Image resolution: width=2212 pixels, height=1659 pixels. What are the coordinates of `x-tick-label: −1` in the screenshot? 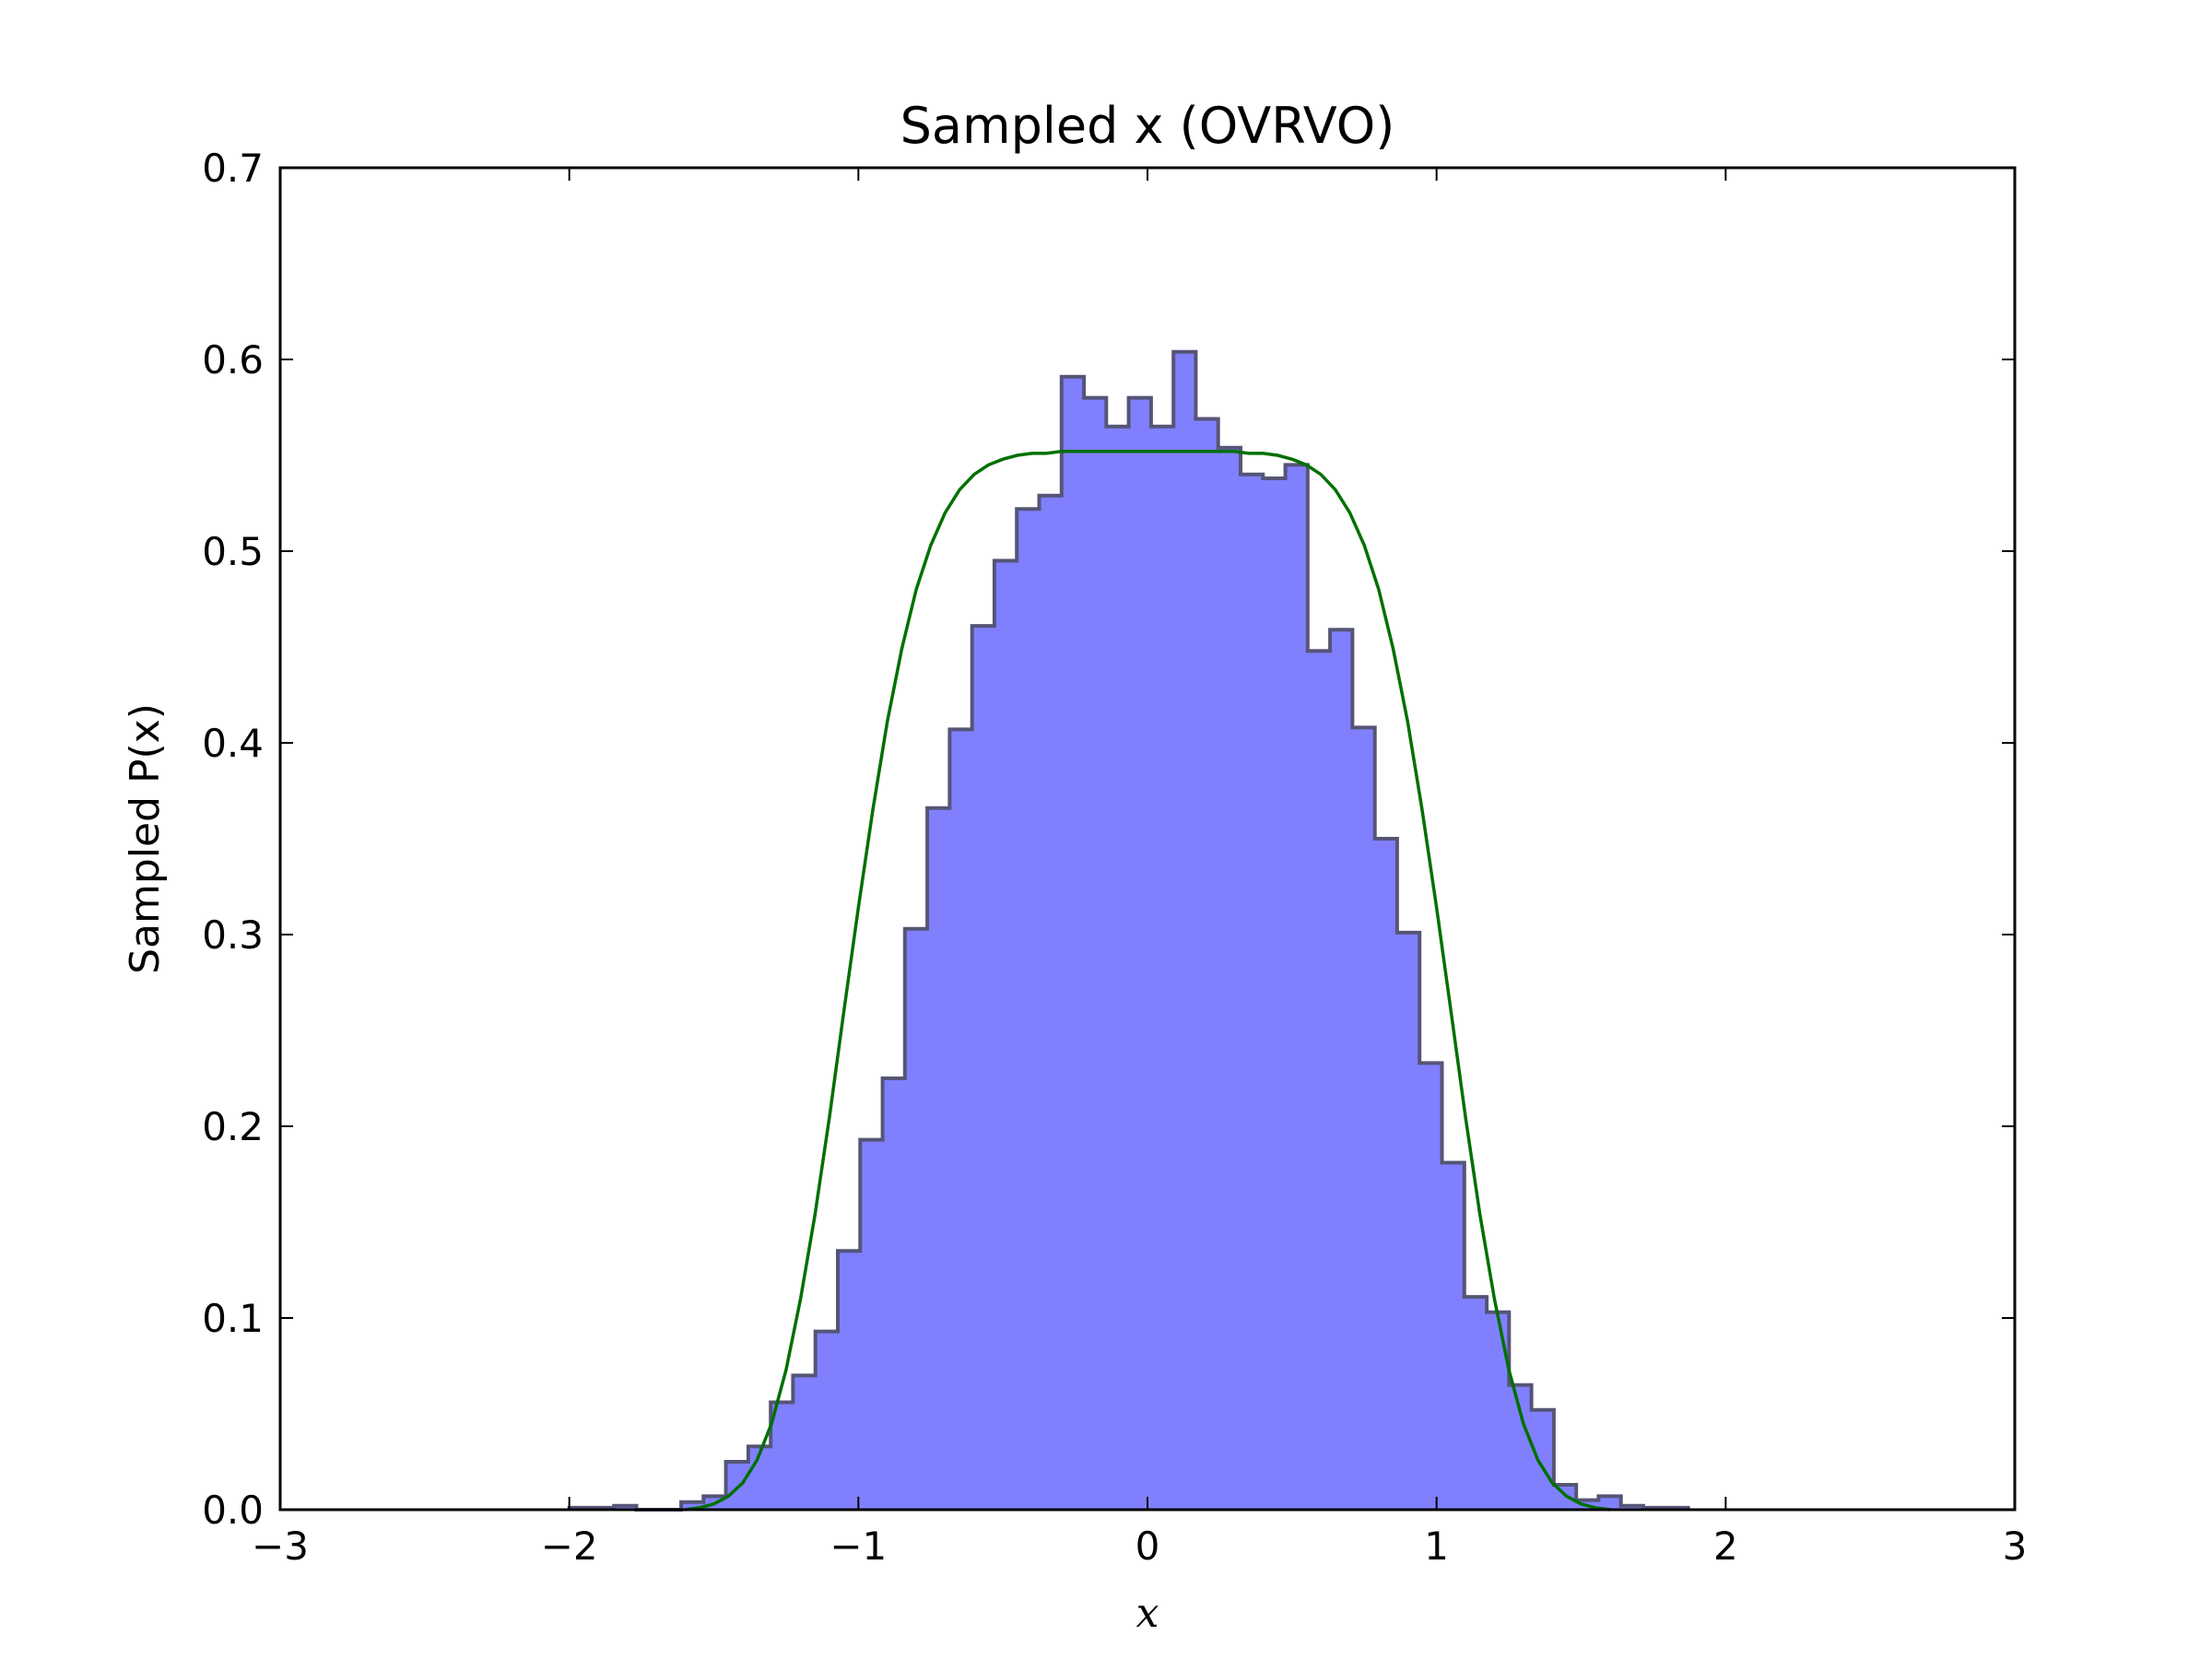 It's located at (858, 1546).